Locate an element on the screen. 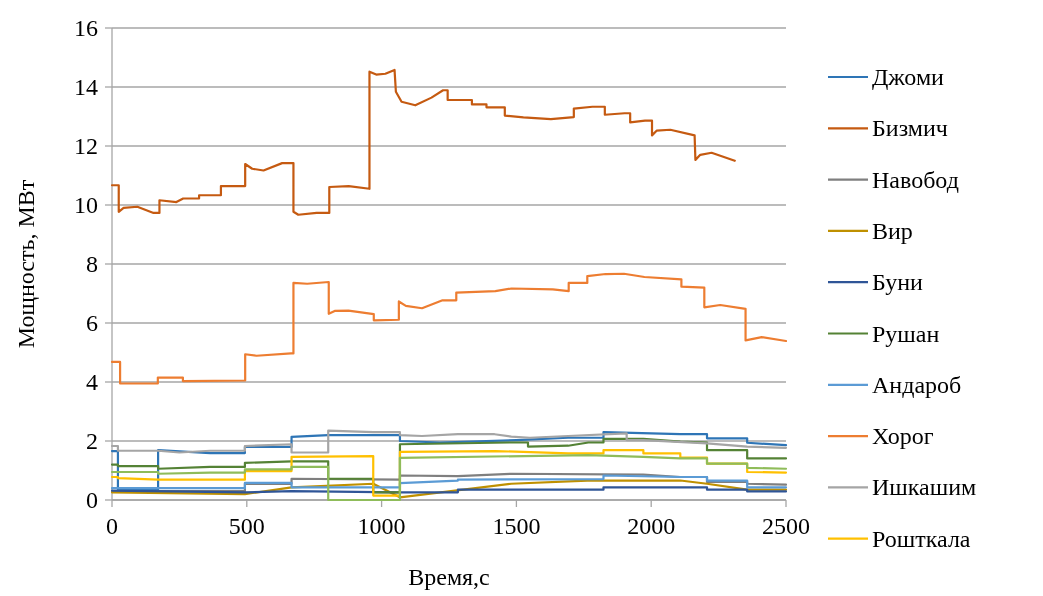 The image size is (1043, 596). y-tick-label: 14 is located at coordinates (86, 87).